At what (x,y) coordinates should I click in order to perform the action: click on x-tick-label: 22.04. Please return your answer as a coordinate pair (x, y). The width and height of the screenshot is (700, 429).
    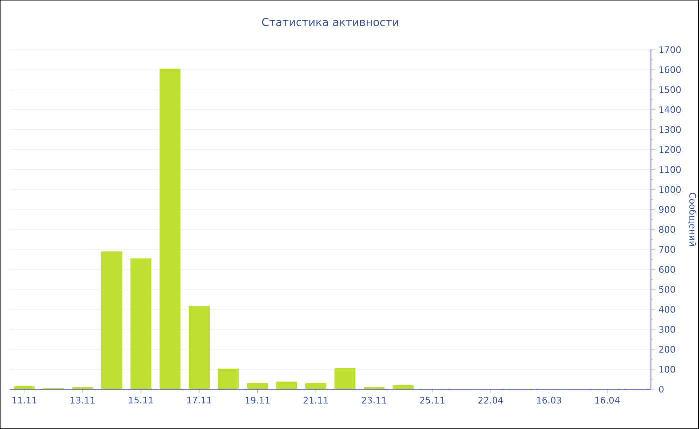
    Looking at the image, I should click on (491, 400).